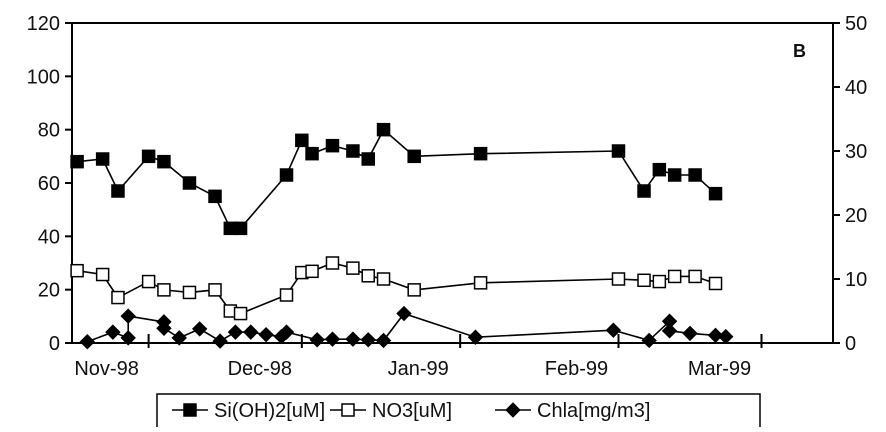  I want to click on y-right-tick-label: 10, so click(856, 280).